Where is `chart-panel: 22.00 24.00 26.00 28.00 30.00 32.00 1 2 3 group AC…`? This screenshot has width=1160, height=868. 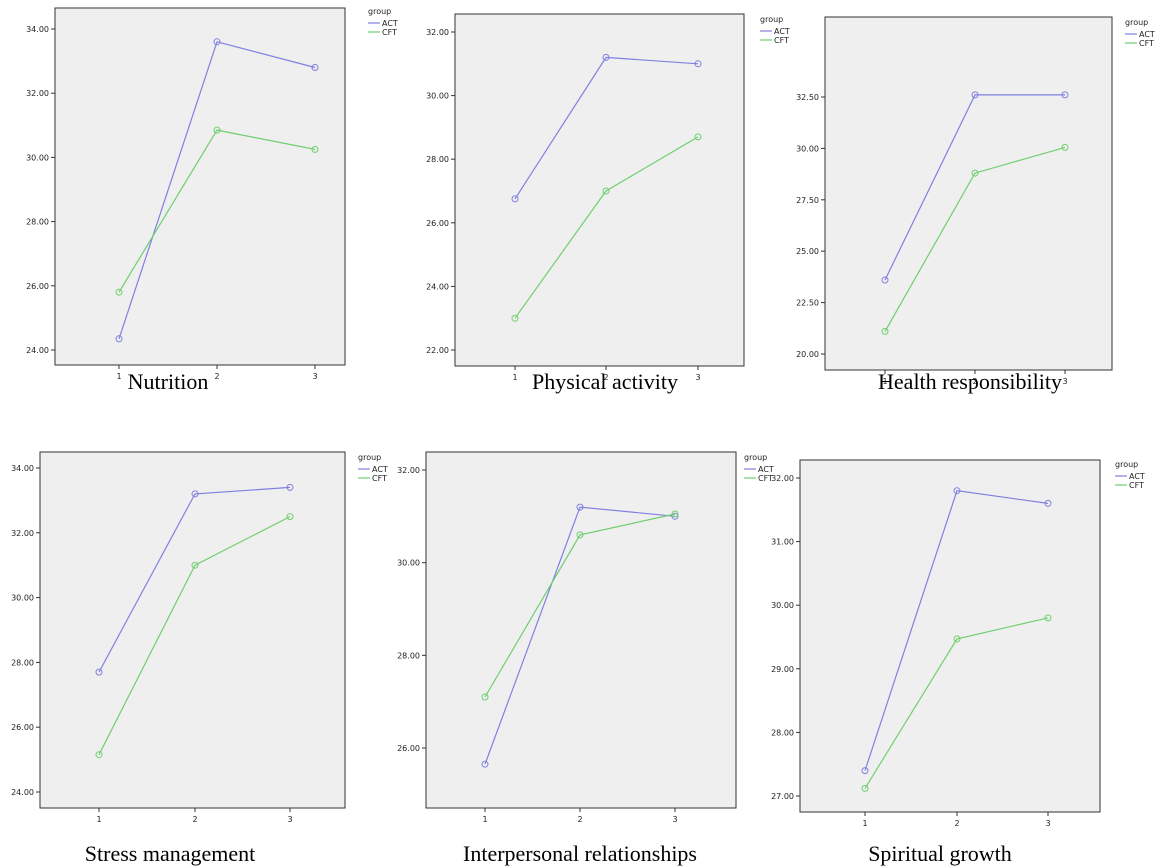 chart-panel: 22.00 24.00 26.00 28.00 30.00 32.00 1 2 3 group AC… is located at coordinates (608, 203).